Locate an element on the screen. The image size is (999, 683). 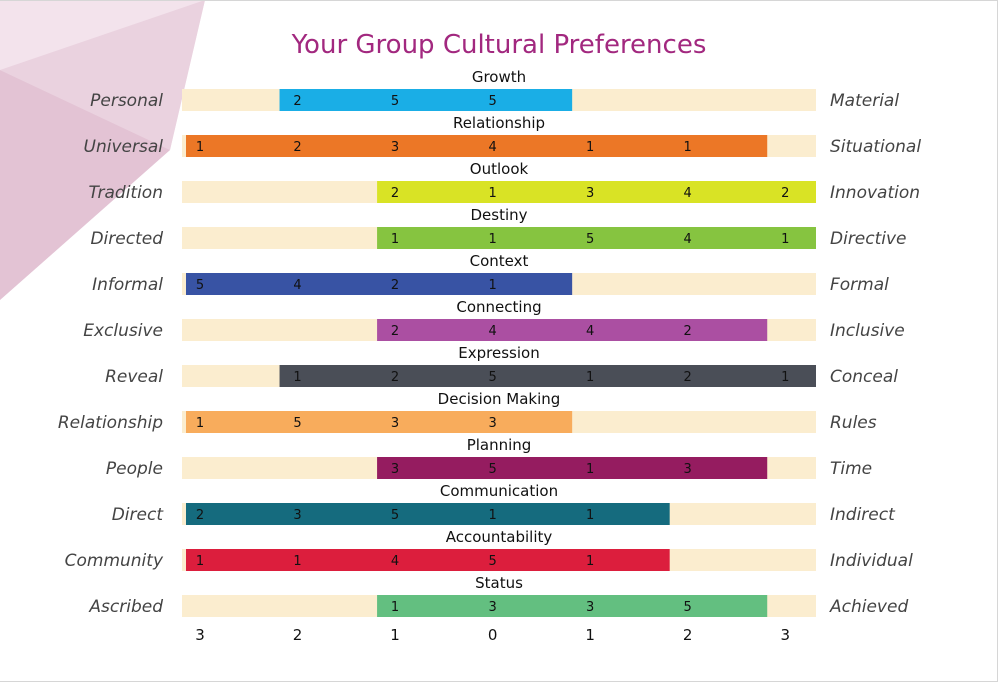
right-label-accountability: Individual is located at coordinates (871, 561).